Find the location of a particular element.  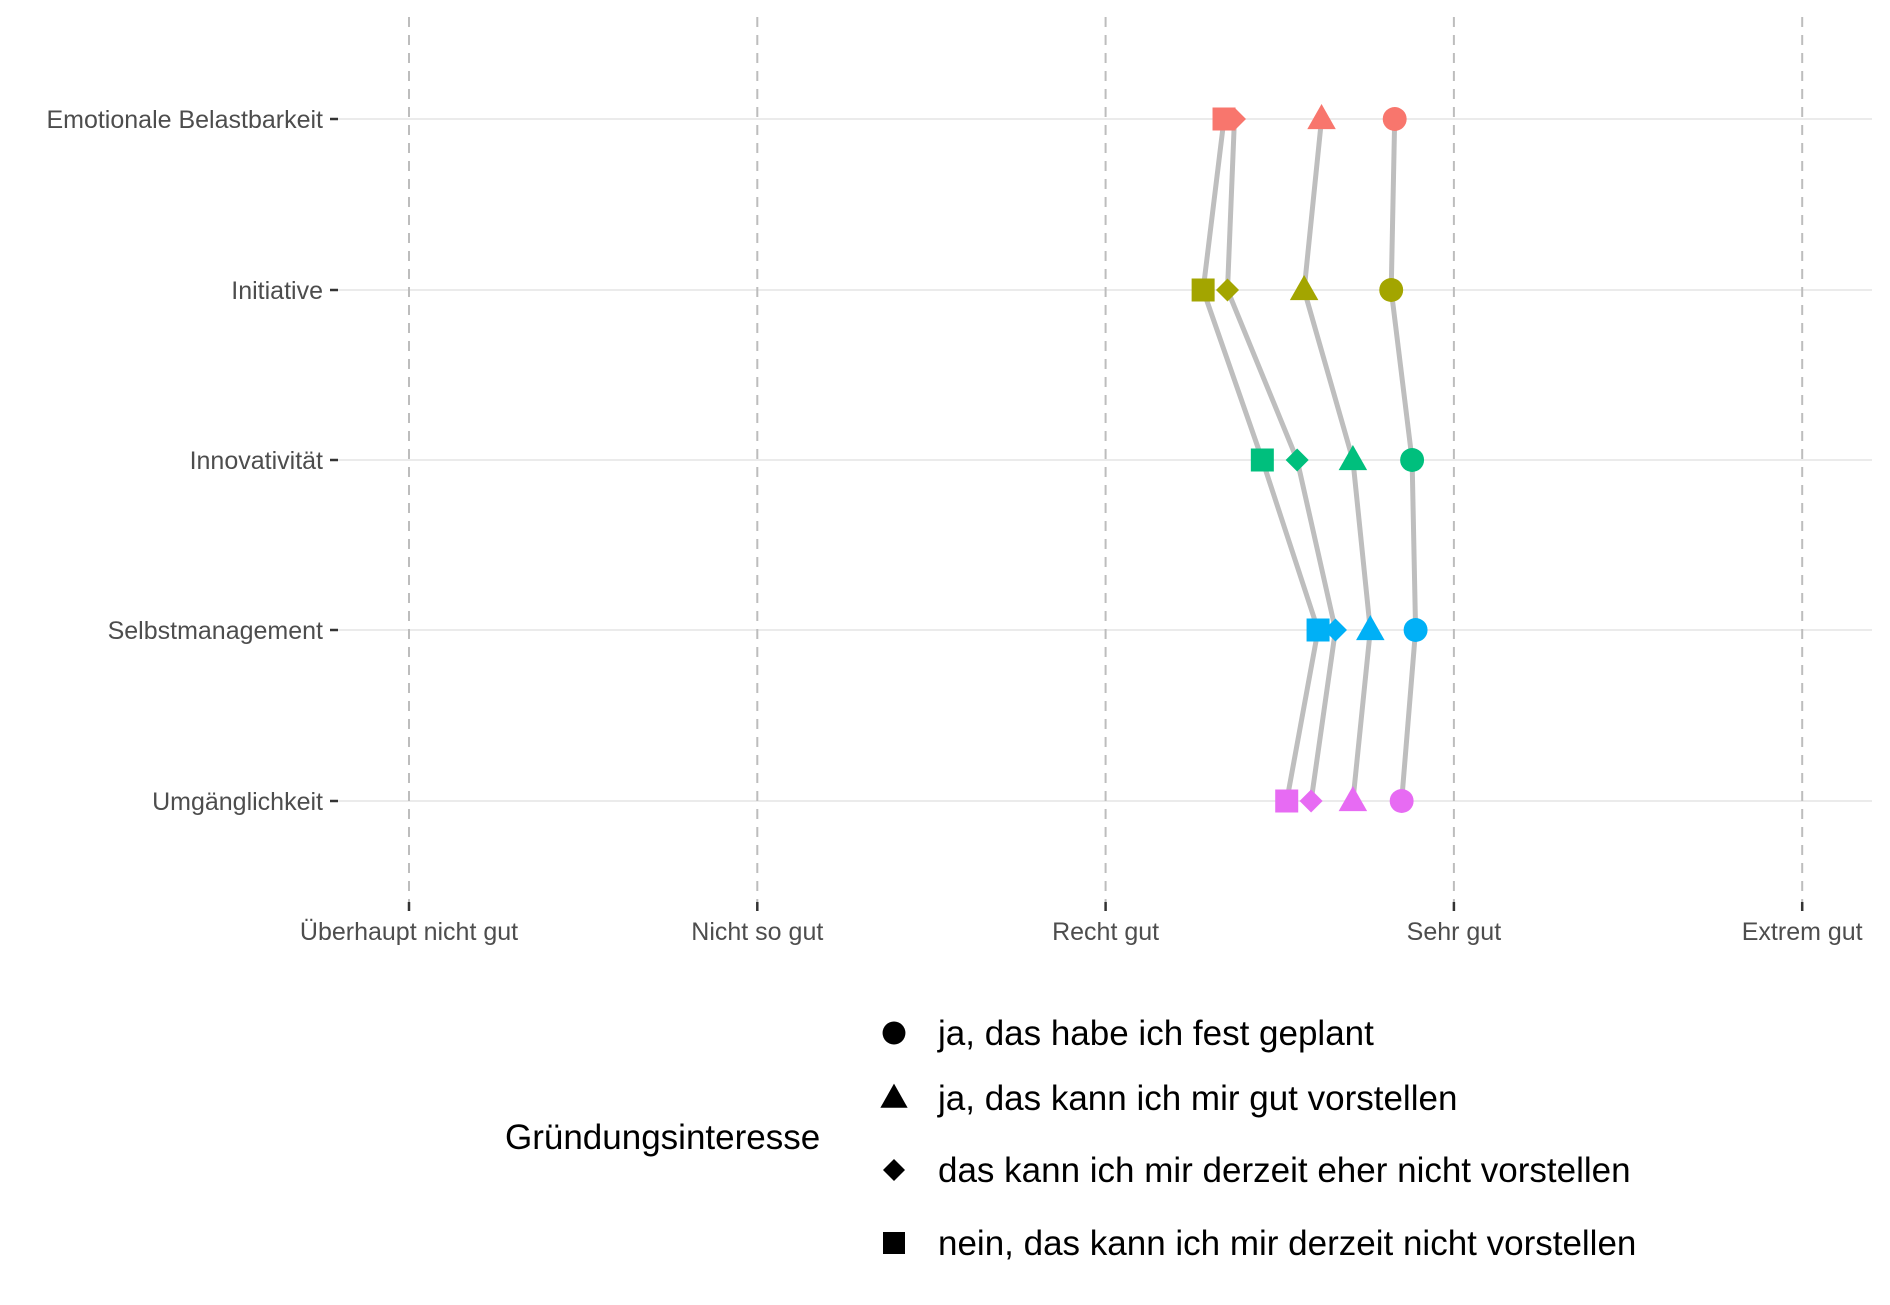

legend-item: ja, das kann ich mir gut vorstellen is located at coordinates (1168, 1098).